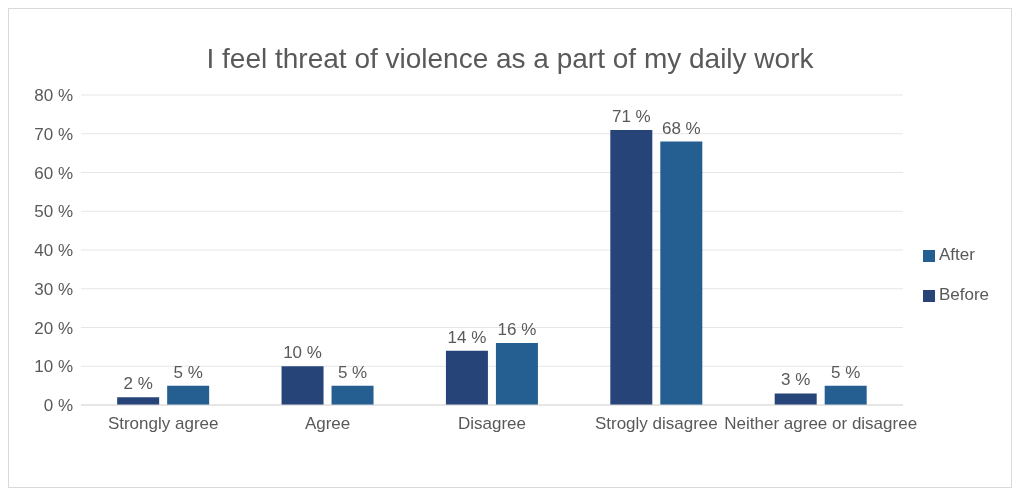  Describe the element at coordinates (53, 251) in the screenshot. I see `y-tick-label: 40 %` at that location.